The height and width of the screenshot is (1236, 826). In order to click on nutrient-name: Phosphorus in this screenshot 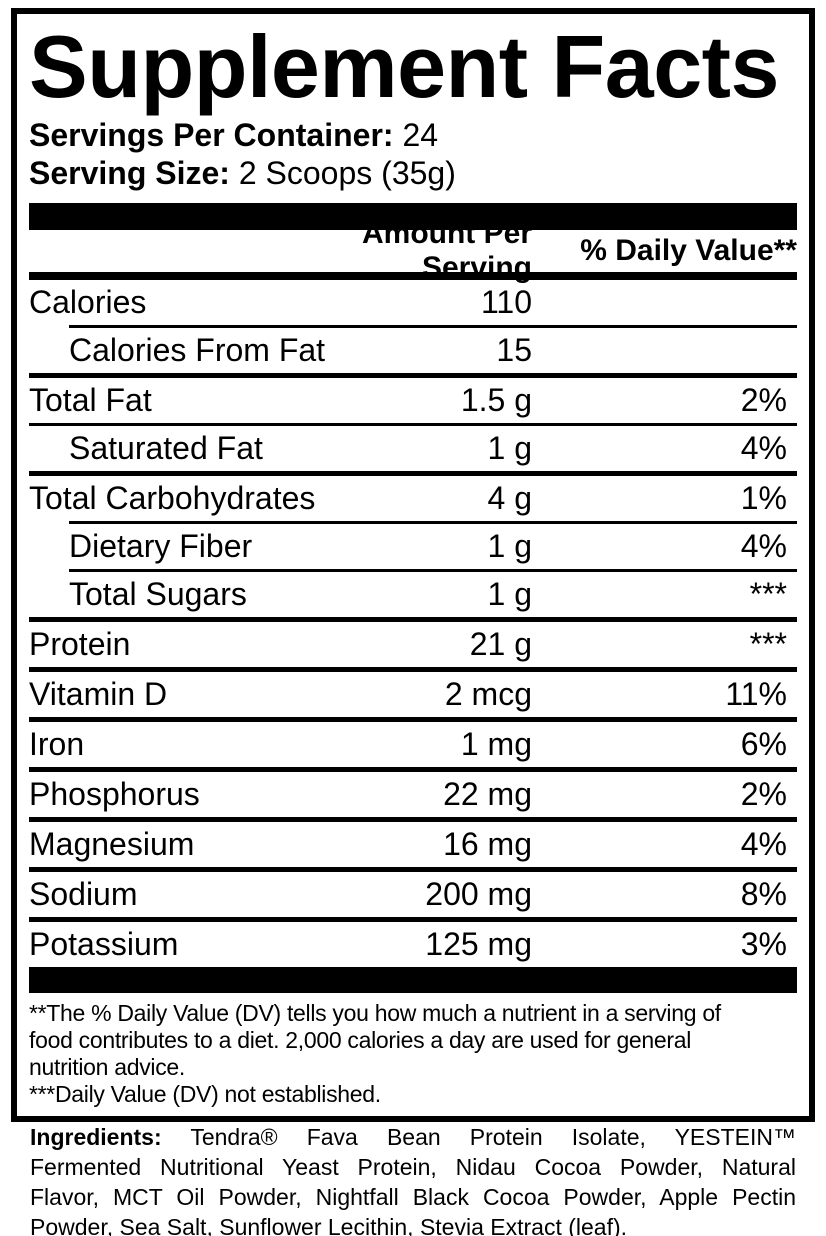, I will do `click(114, 794)`.